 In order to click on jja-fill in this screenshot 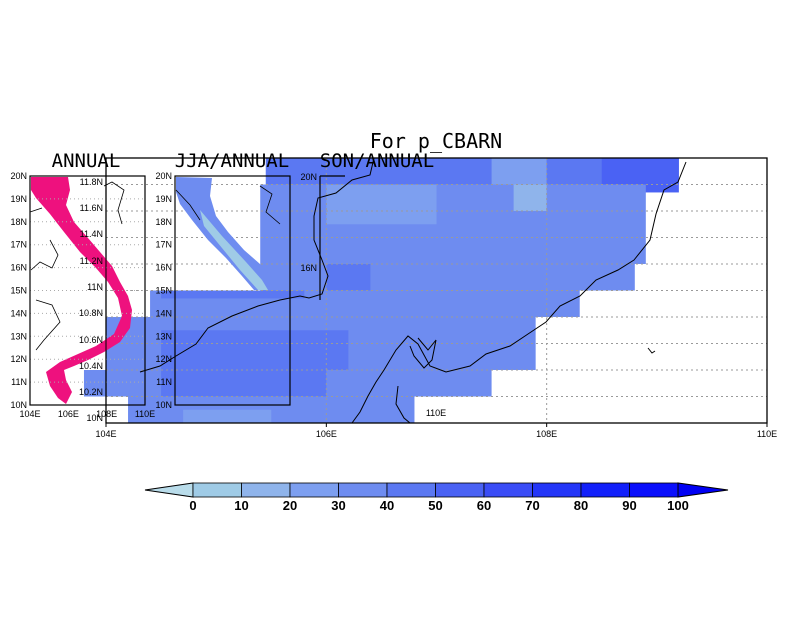, I will do `click(225, 233)`.